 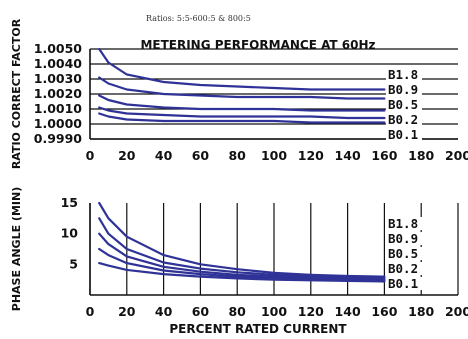 What do you see at coordinates (16, 93) in the screenshot?
I see `y-axis-label: RATIO CORRECT FACTOR` at bounding box center [16, 93].